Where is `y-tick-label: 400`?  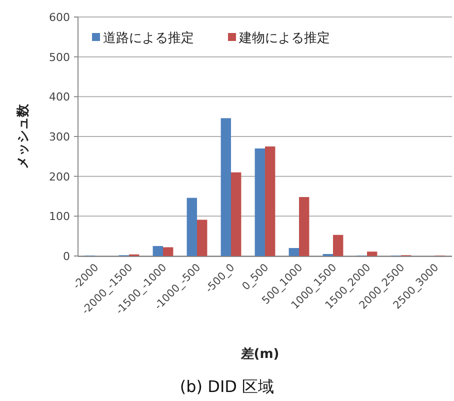
y-tick-label: 400 is located at coordinates (59, 97).